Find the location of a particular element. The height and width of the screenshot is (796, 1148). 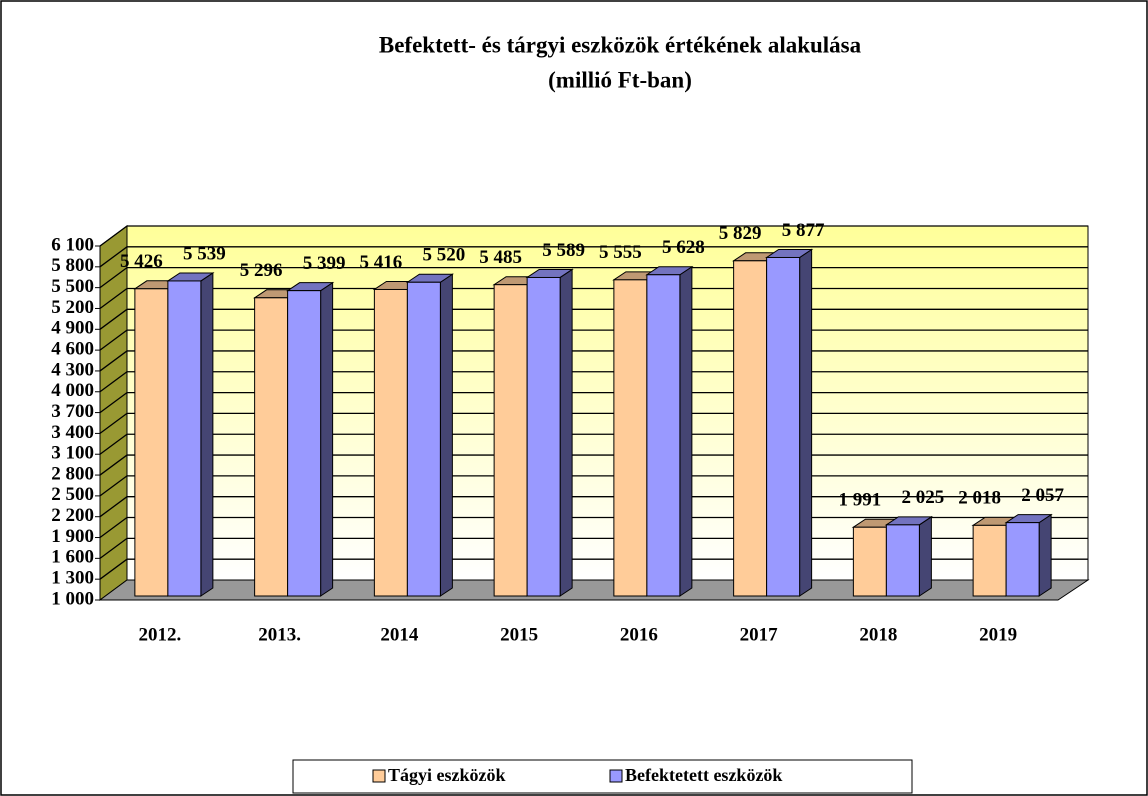

y-tick-label: 2 200 is located at coordinates (72, 515).